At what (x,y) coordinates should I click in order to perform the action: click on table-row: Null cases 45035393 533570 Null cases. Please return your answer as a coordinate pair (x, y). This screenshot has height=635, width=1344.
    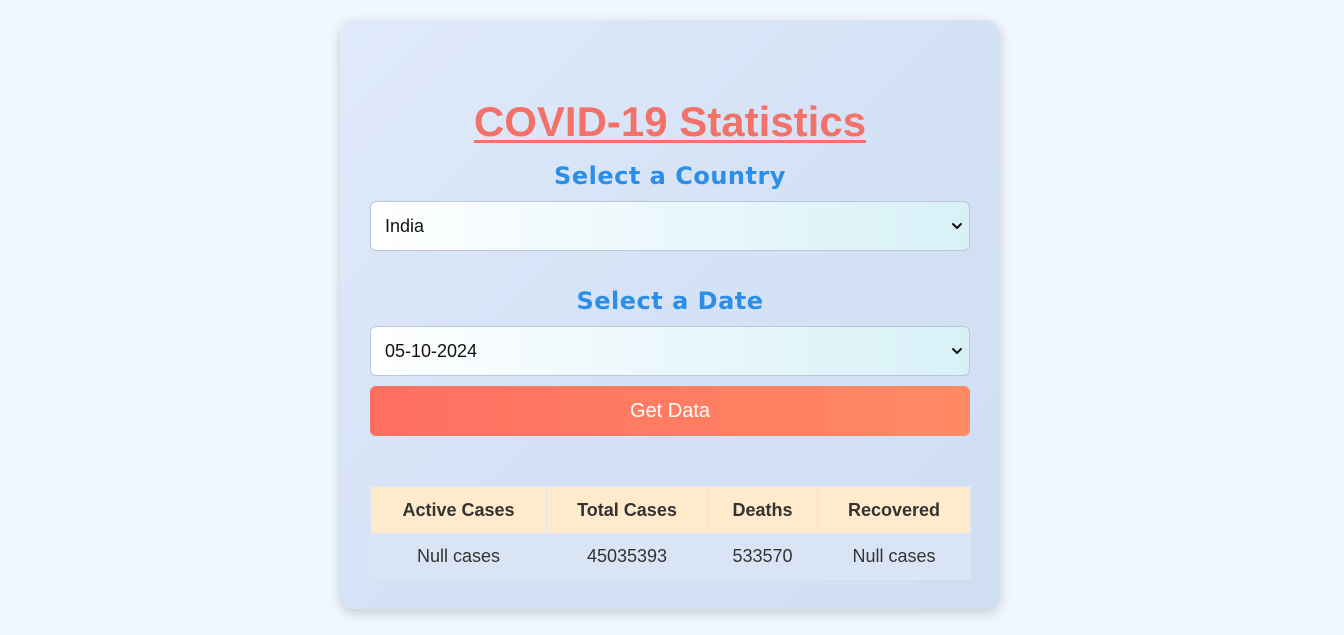
    Looking at the image, I should click on (670, 556).